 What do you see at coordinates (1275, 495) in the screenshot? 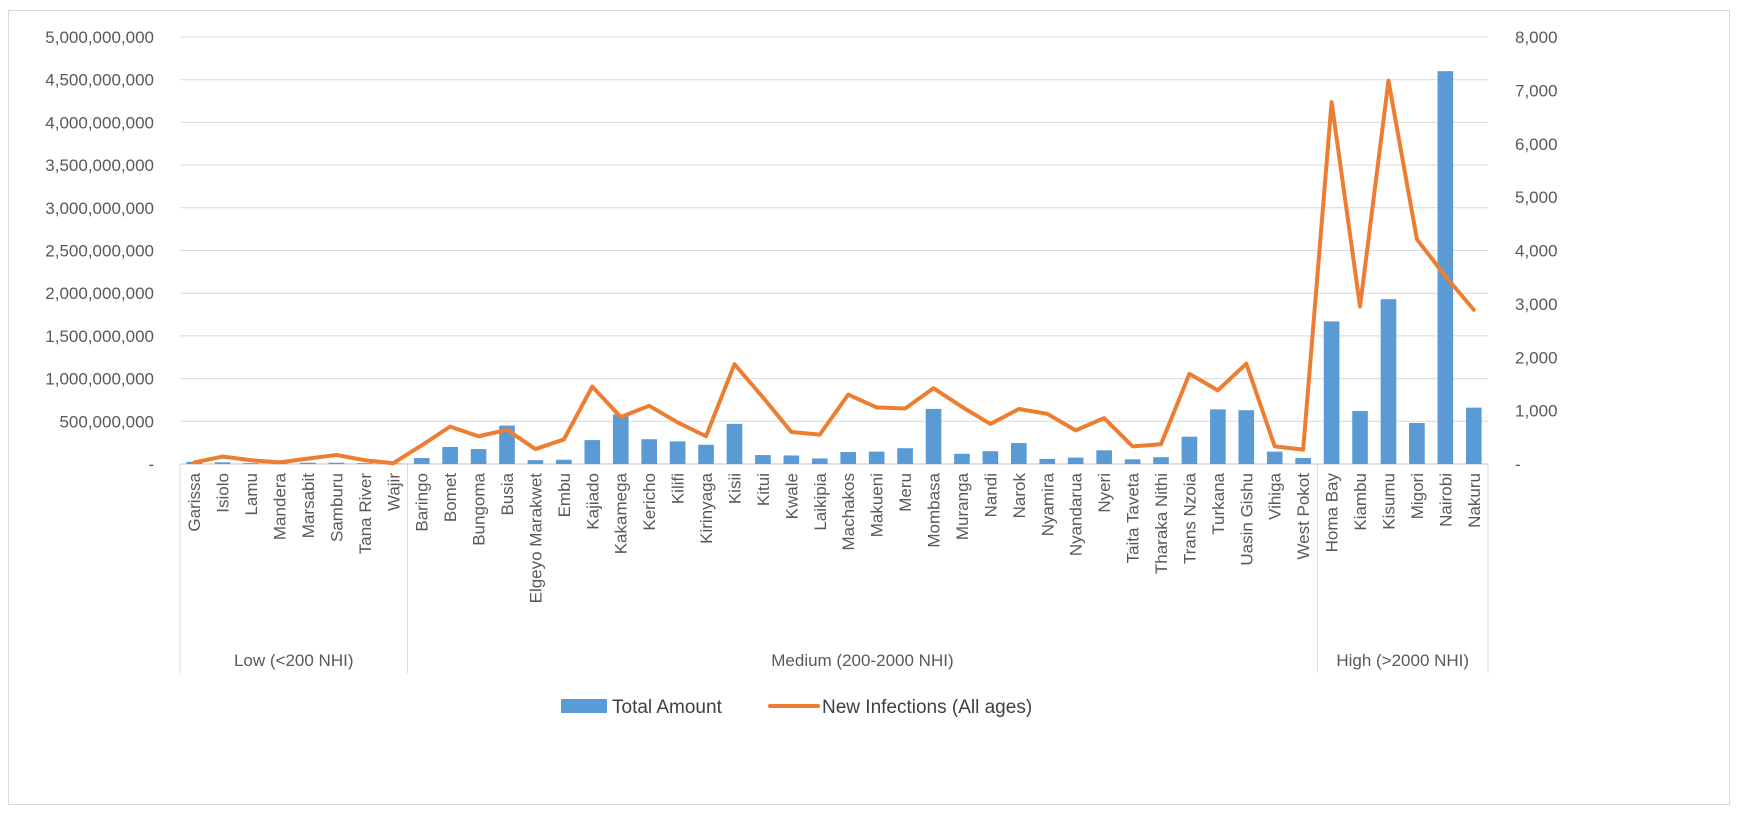
I see `x-tick-label: Vihiga` at bounding box center [1275, 495].